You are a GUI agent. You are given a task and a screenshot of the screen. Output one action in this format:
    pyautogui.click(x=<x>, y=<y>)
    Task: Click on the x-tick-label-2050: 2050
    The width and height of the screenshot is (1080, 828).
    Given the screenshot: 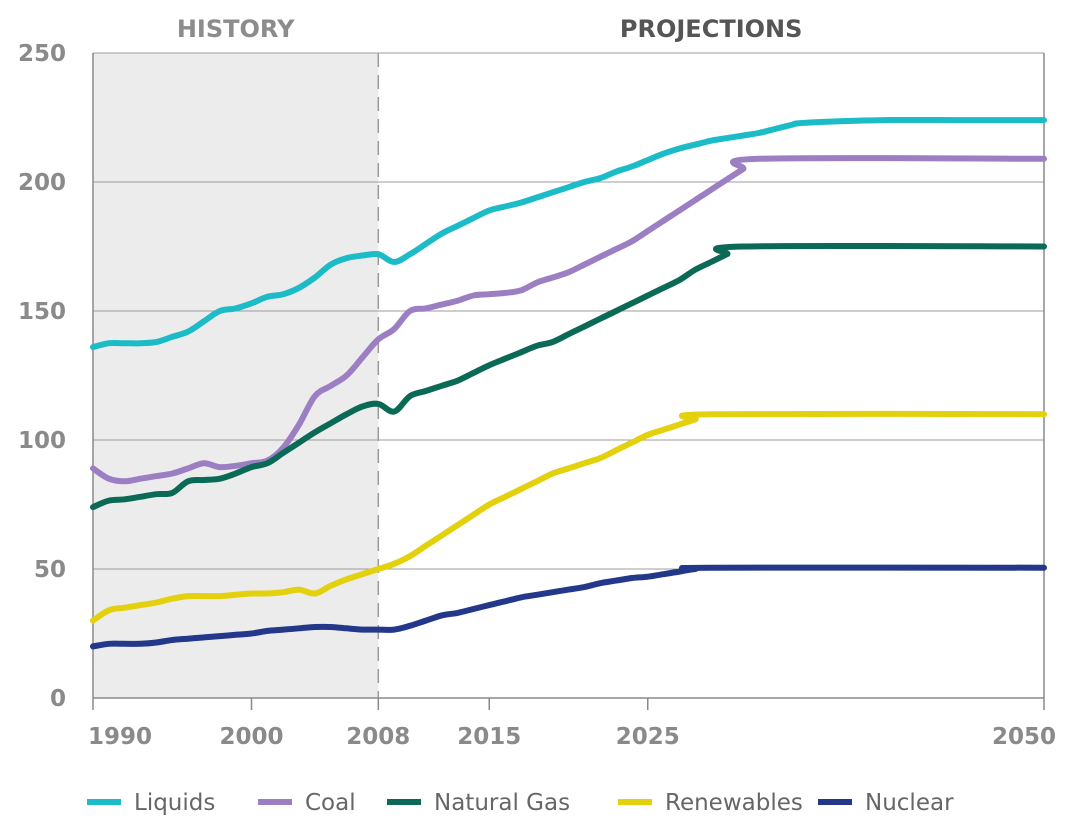 What is the action you would take?
    pyautogui.click(x=1024, y=737)
    